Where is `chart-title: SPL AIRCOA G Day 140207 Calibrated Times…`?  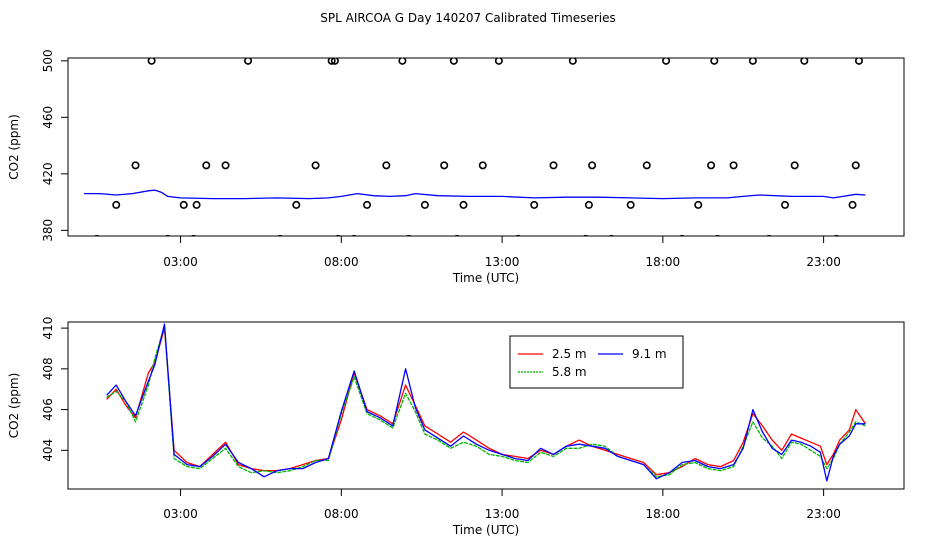
chart-title: SPL AIRCOA G Day 140207 Calibrated Times… is located at coordinates (467, 18).